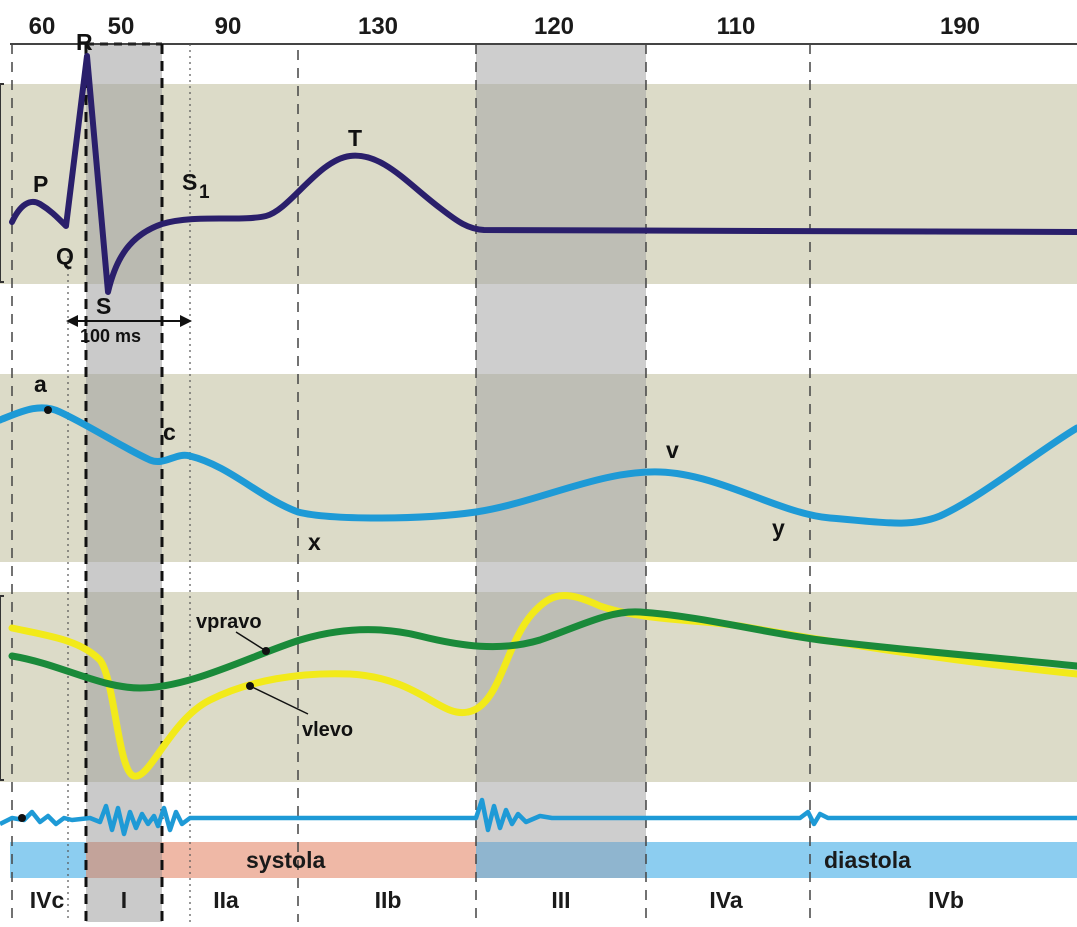  I want to click on phase-label-ivc: IVc, so click(47, 900).